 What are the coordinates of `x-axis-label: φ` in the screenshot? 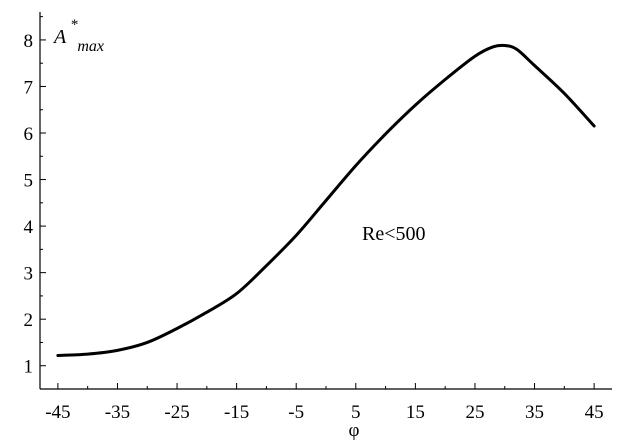 It's located at (354, 430).